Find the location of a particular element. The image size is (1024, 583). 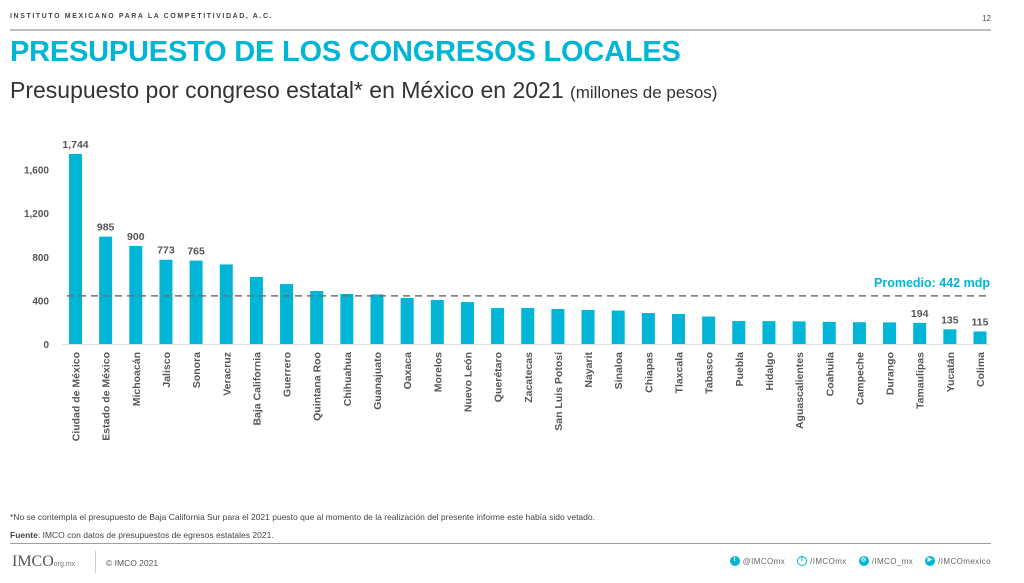

x-tick-label: Quintana Roo is located at coordinates (318, 386).